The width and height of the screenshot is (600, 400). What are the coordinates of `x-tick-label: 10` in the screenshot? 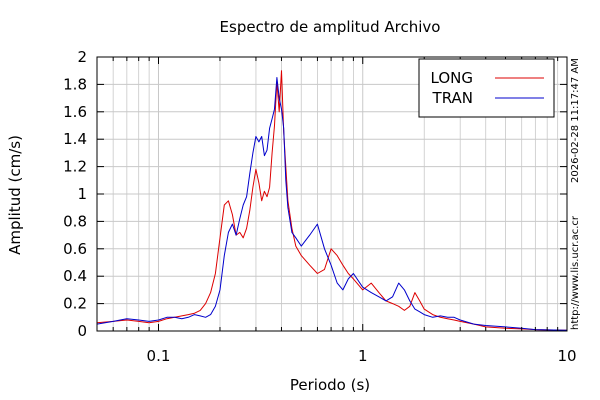 It's located at (566, 356).